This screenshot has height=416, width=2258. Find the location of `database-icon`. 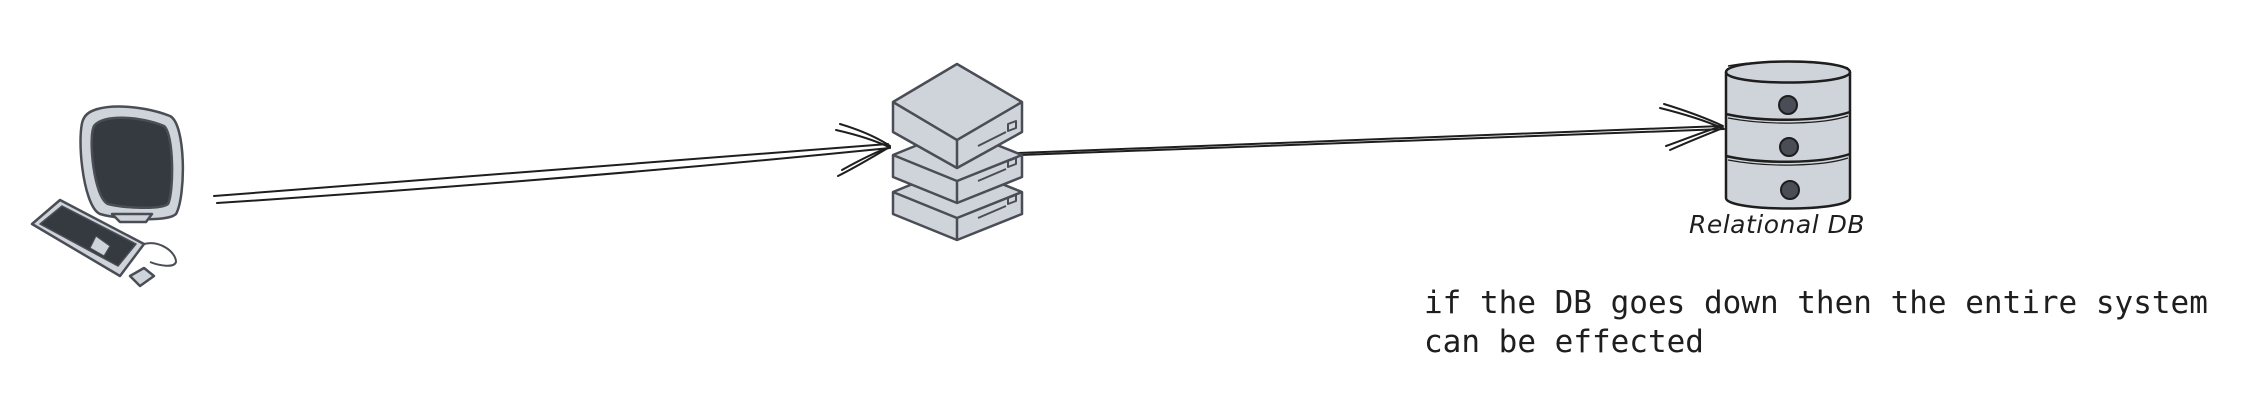

database-icon is located at coordinates (1788, 135).